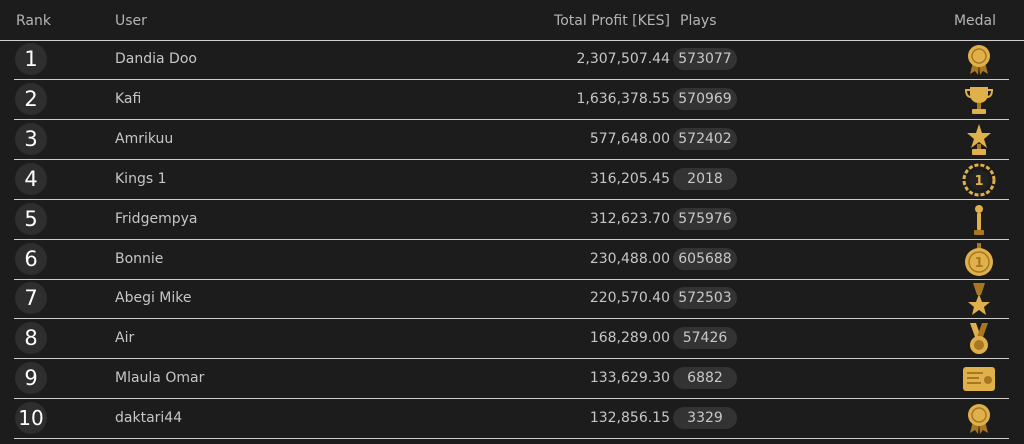 This screenshot has height=444, width=1024. What do you see at coordinates (144, 139) in the screenshot?
I see `user-name: Amrikuu` at bounding box center [144, 139].